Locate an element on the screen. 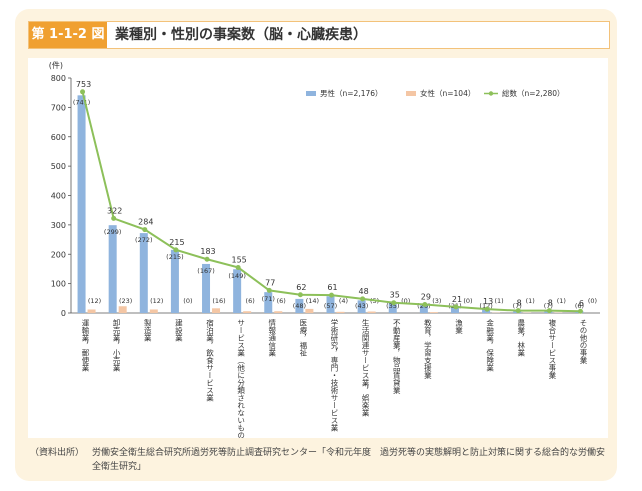 The height and width of the screenshot is (491, 642). figure-number-badge: 第 1-1-2 図 is located at coordinates (68, 35).